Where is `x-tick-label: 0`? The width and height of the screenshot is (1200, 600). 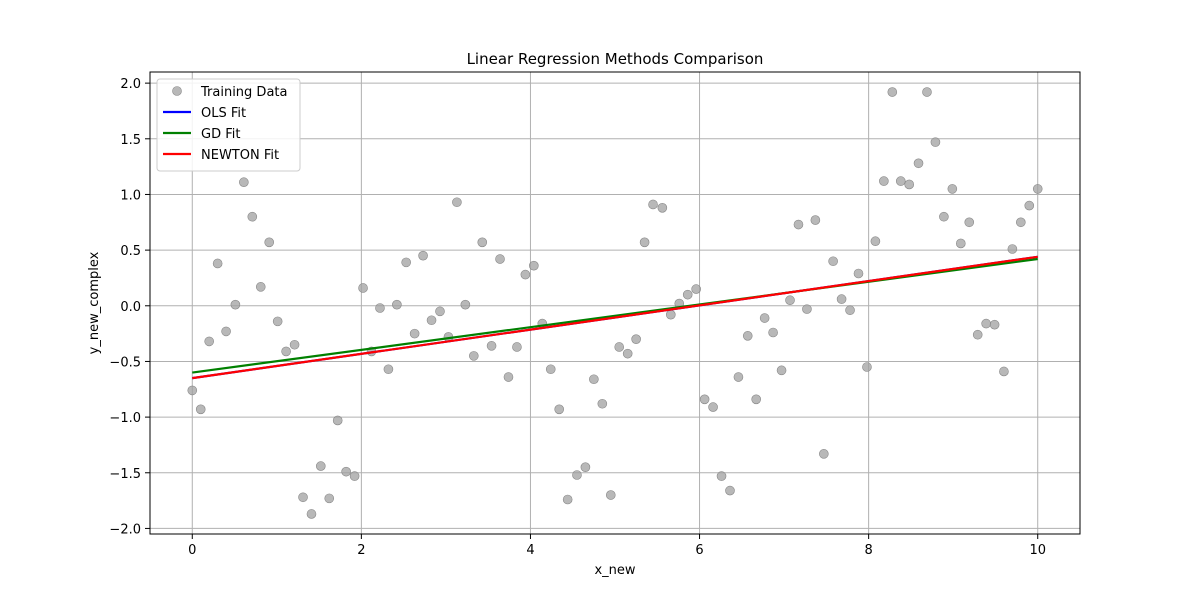 x-tick-label: 0 is located at coordinates (192, 550).